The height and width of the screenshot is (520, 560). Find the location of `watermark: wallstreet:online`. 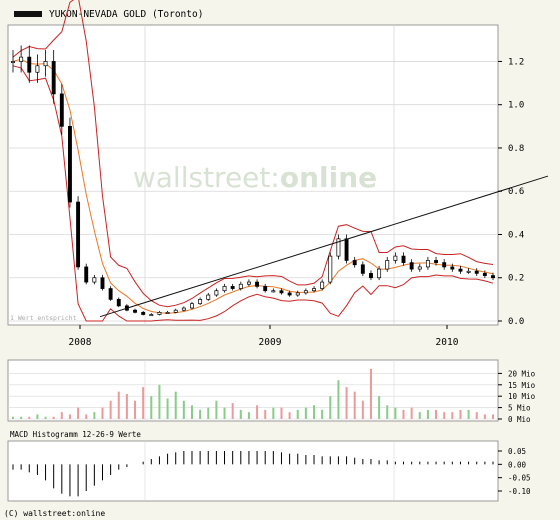

watermark: wallstreet:online is located at coordinates (255, 177).